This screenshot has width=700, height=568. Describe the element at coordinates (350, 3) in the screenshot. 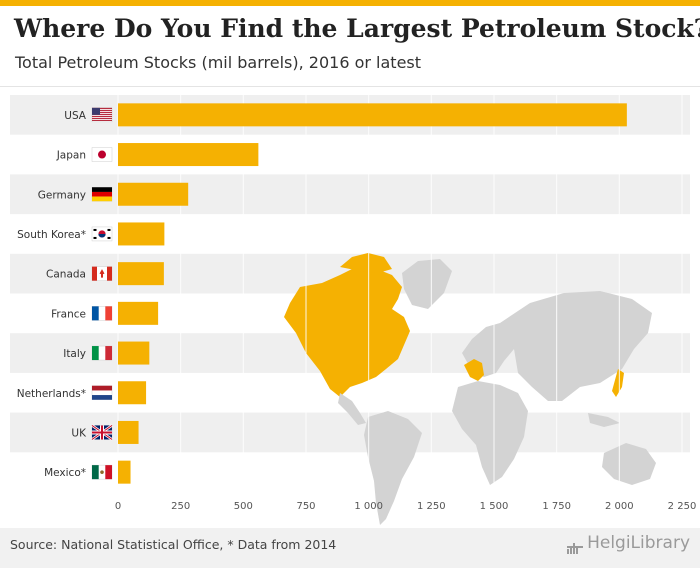

I see `top-accent-bar` at that location.